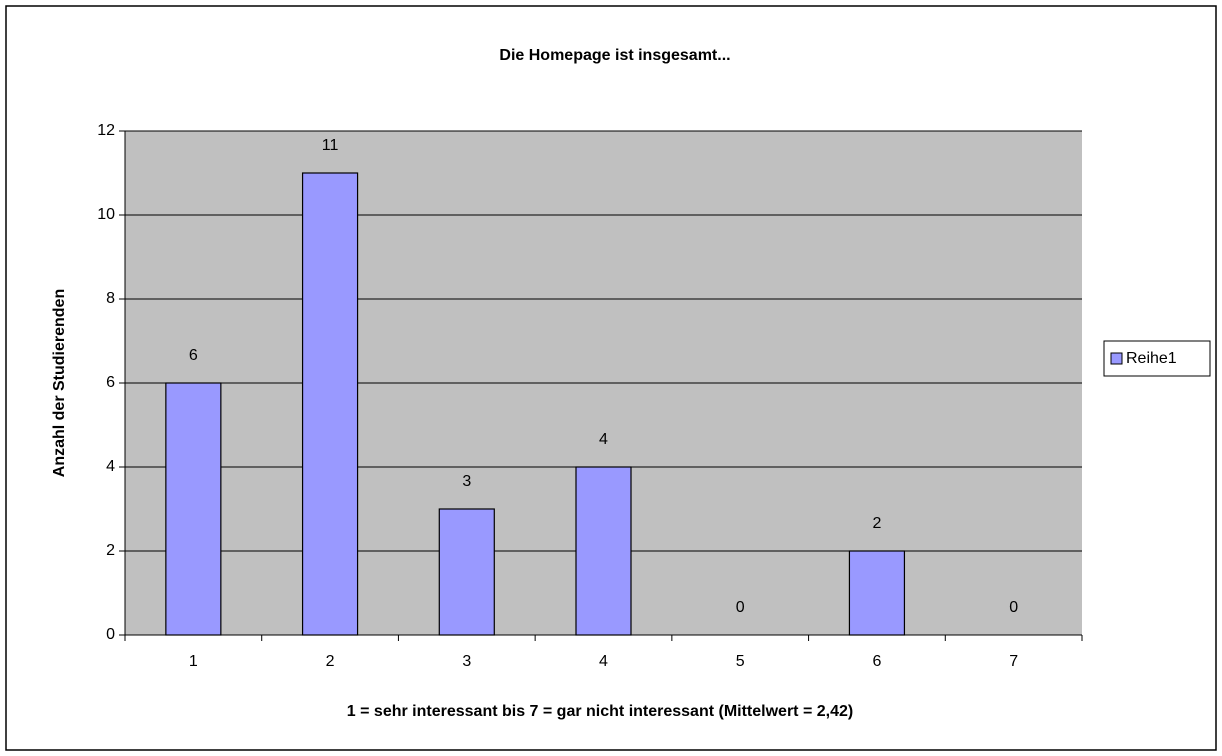 This screenshot has height=756, width=1222. Describe the element at coordinates (1116, 358) in the screenshot. I see `legend-swatch` at that location.